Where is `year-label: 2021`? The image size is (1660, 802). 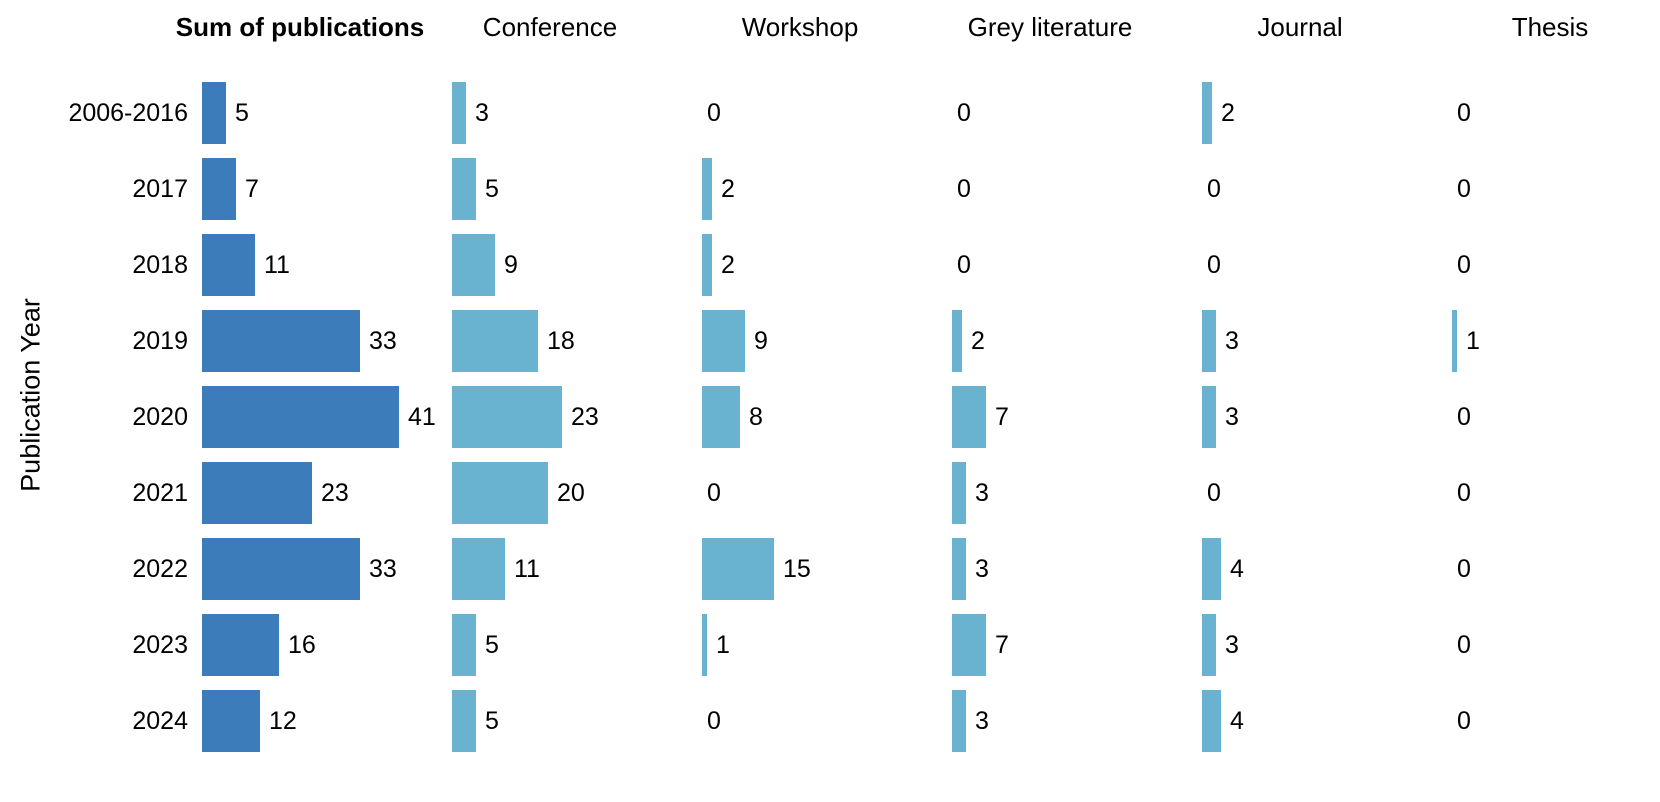 year-label: 2021 is located at coordinates (160, 493).